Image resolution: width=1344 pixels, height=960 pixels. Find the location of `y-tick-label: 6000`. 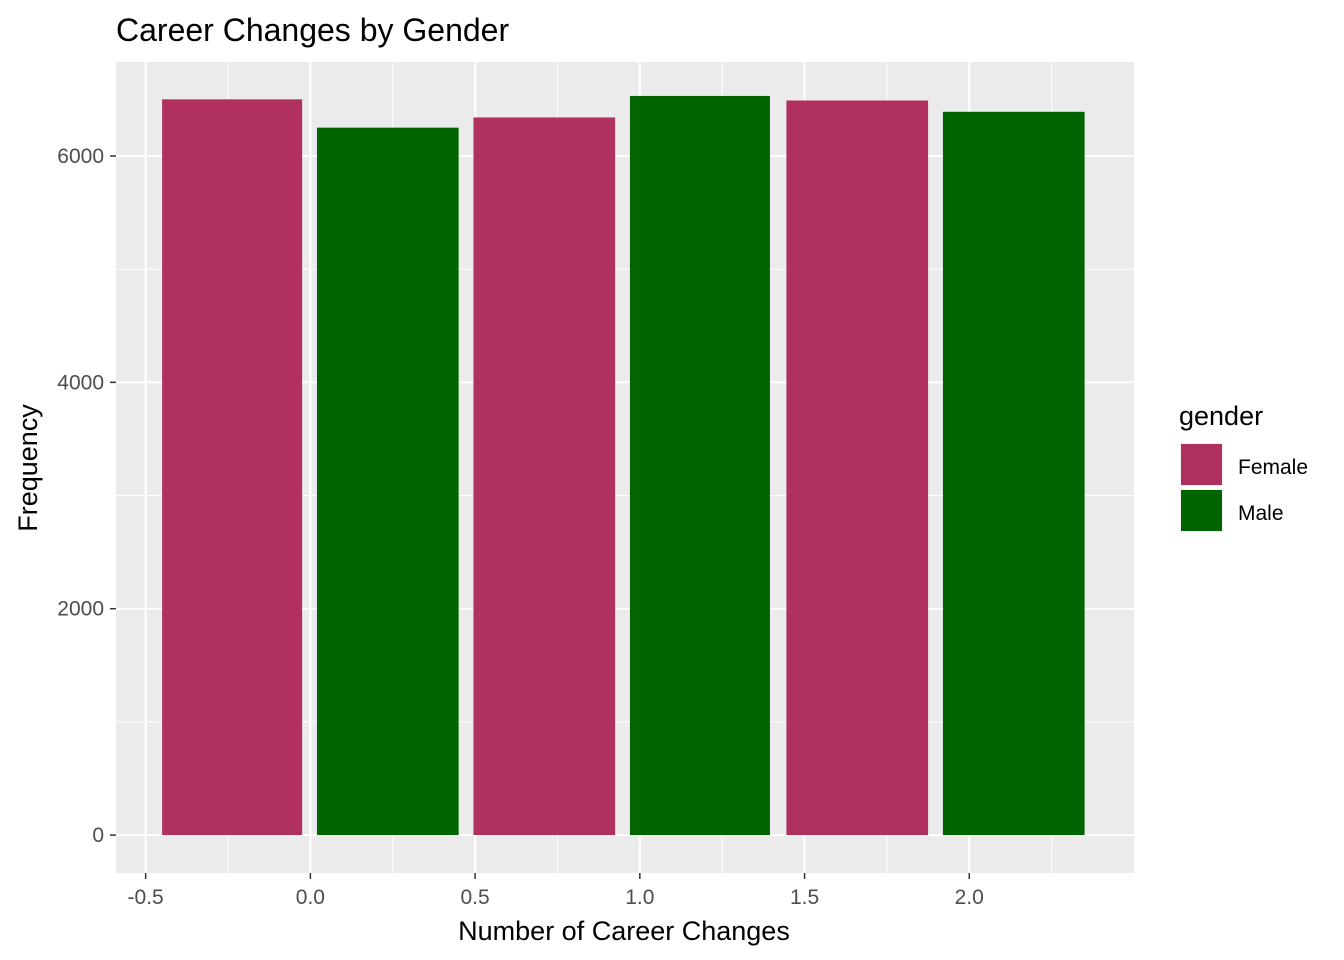

y-tick-label: 6000 is located at coordinates (80, 156).